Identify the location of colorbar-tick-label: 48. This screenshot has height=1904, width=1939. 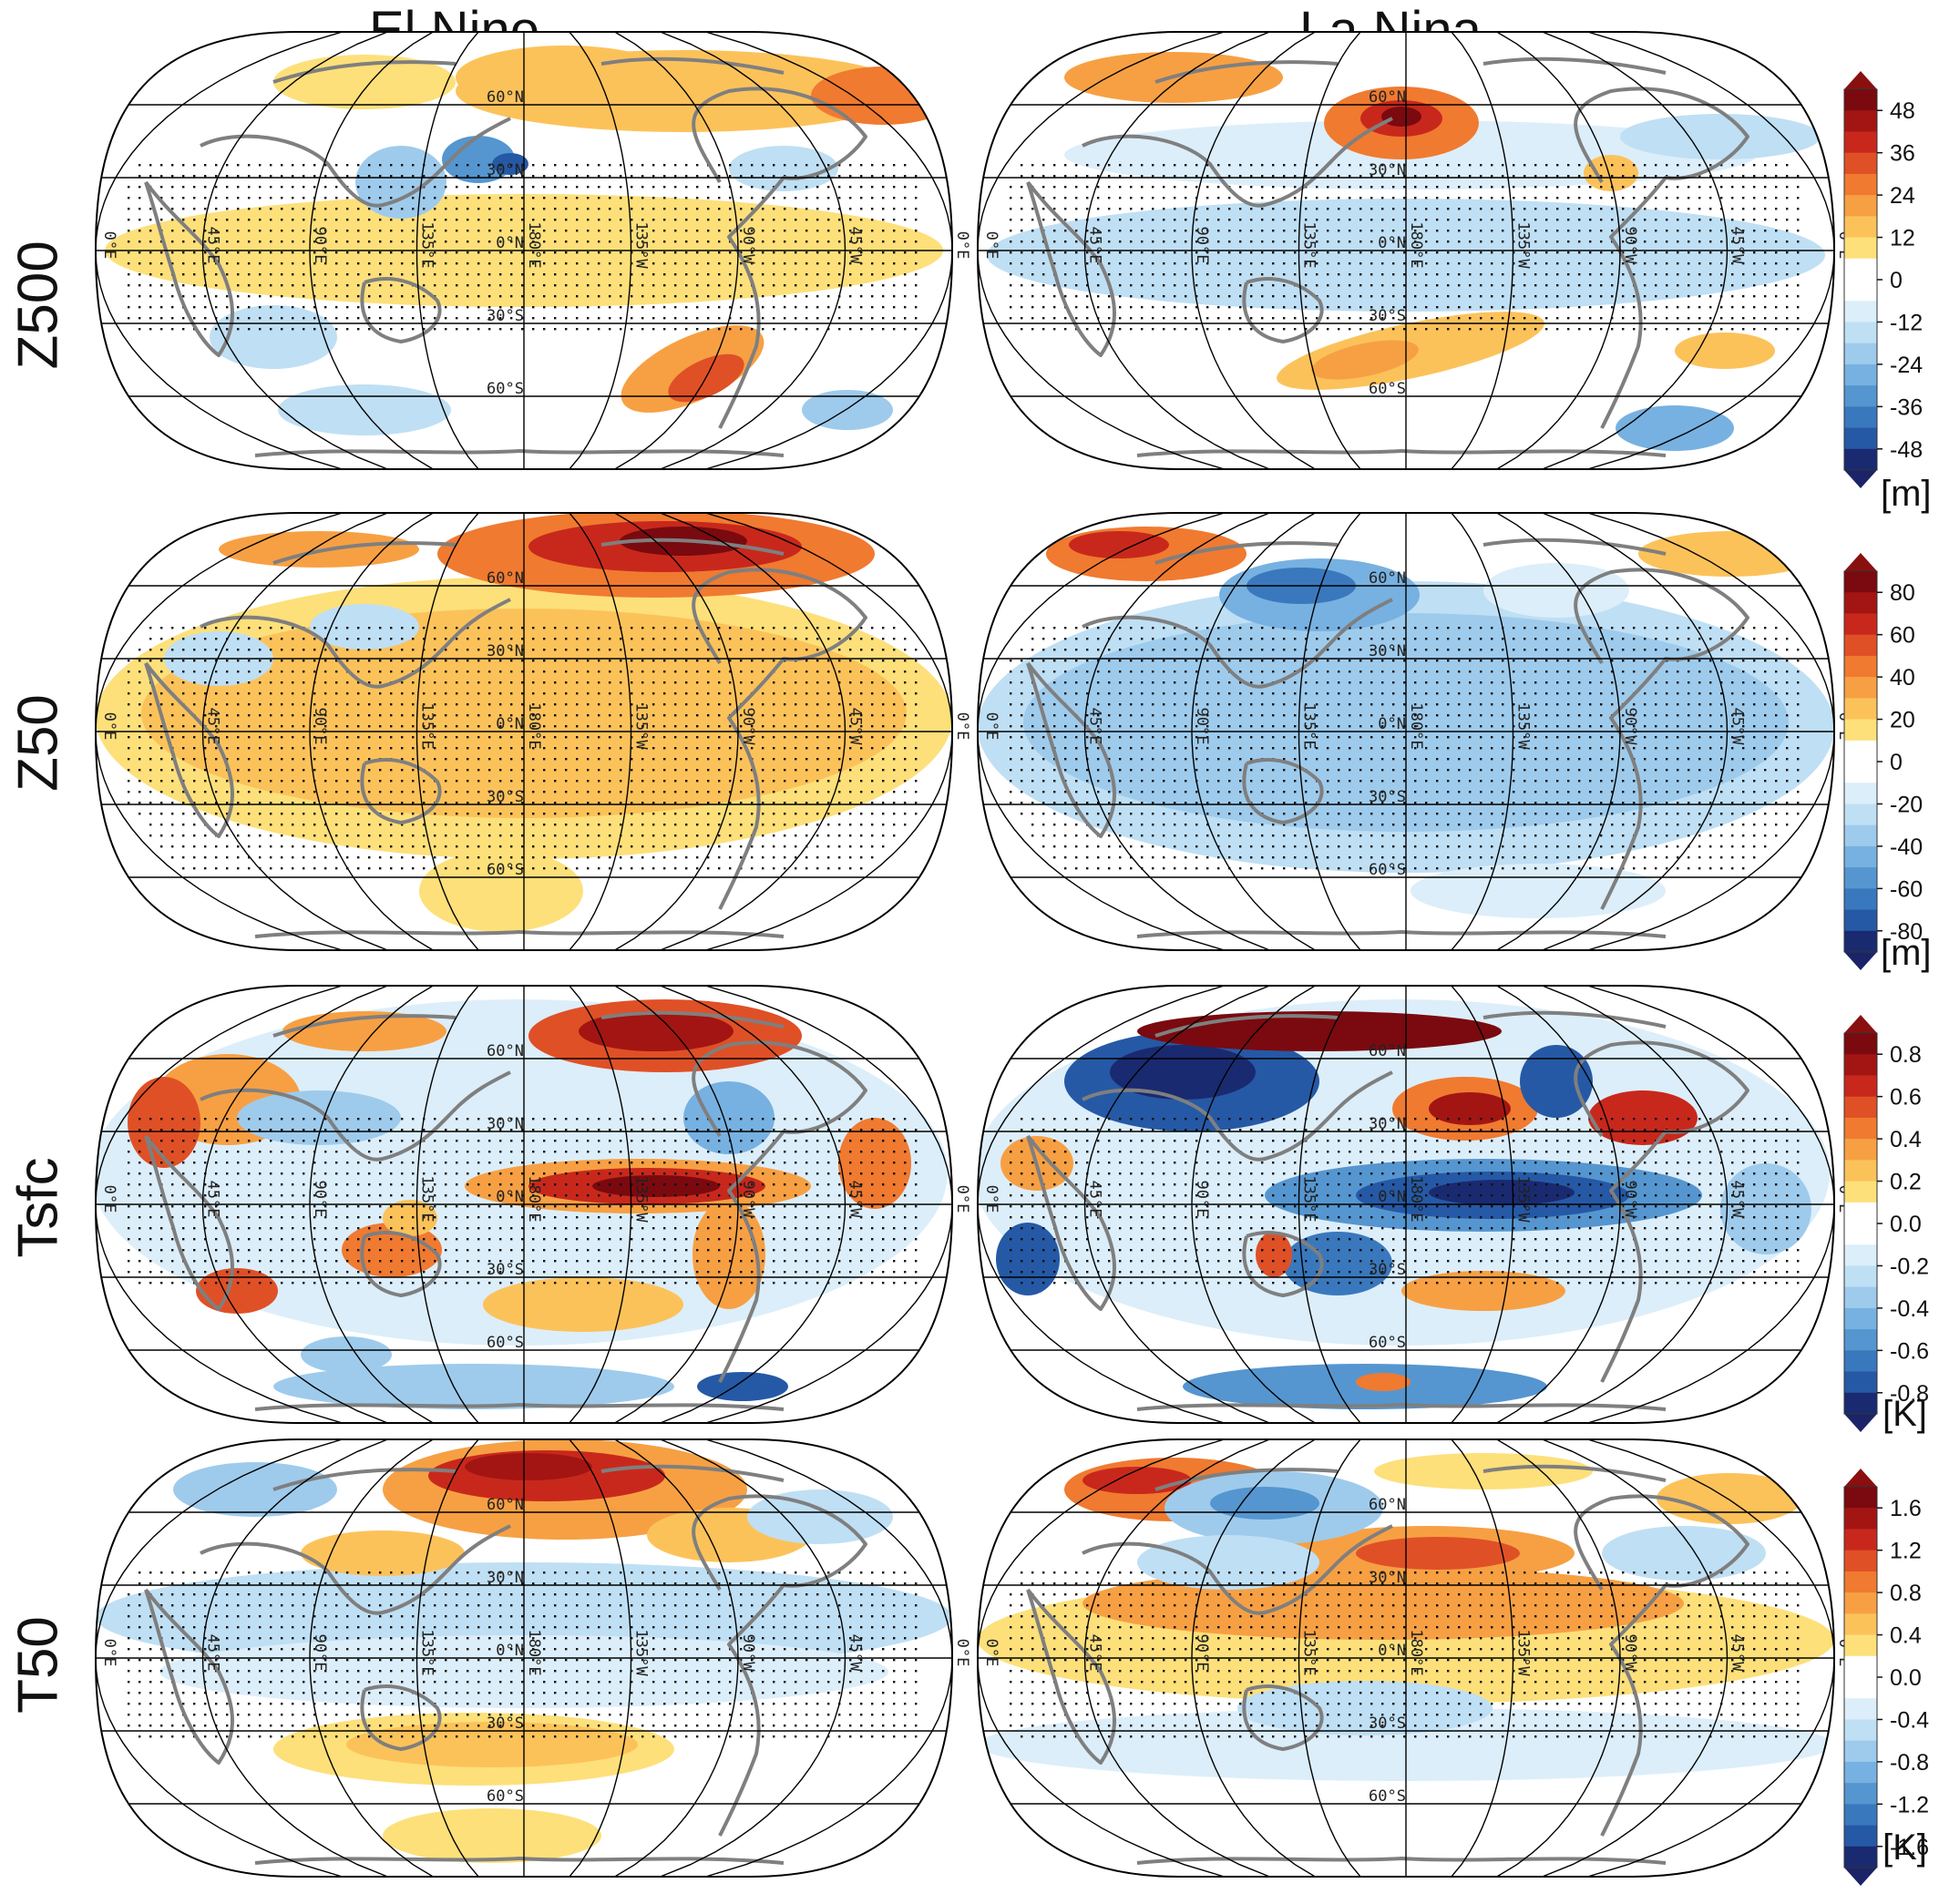
(1903, 111).